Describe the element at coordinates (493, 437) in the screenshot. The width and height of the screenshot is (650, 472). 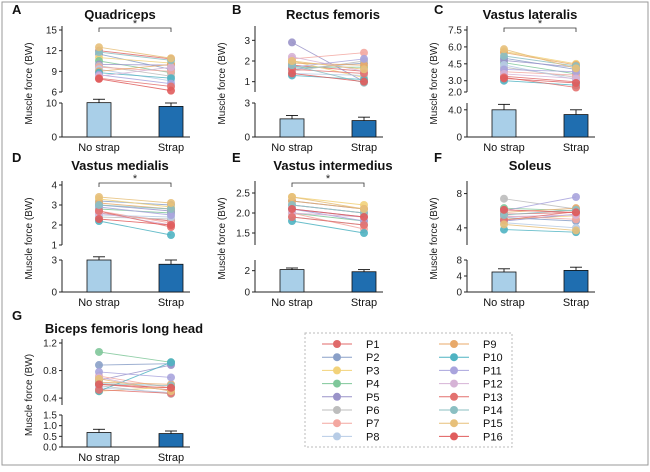
I see `legend-label: P16` at that location.